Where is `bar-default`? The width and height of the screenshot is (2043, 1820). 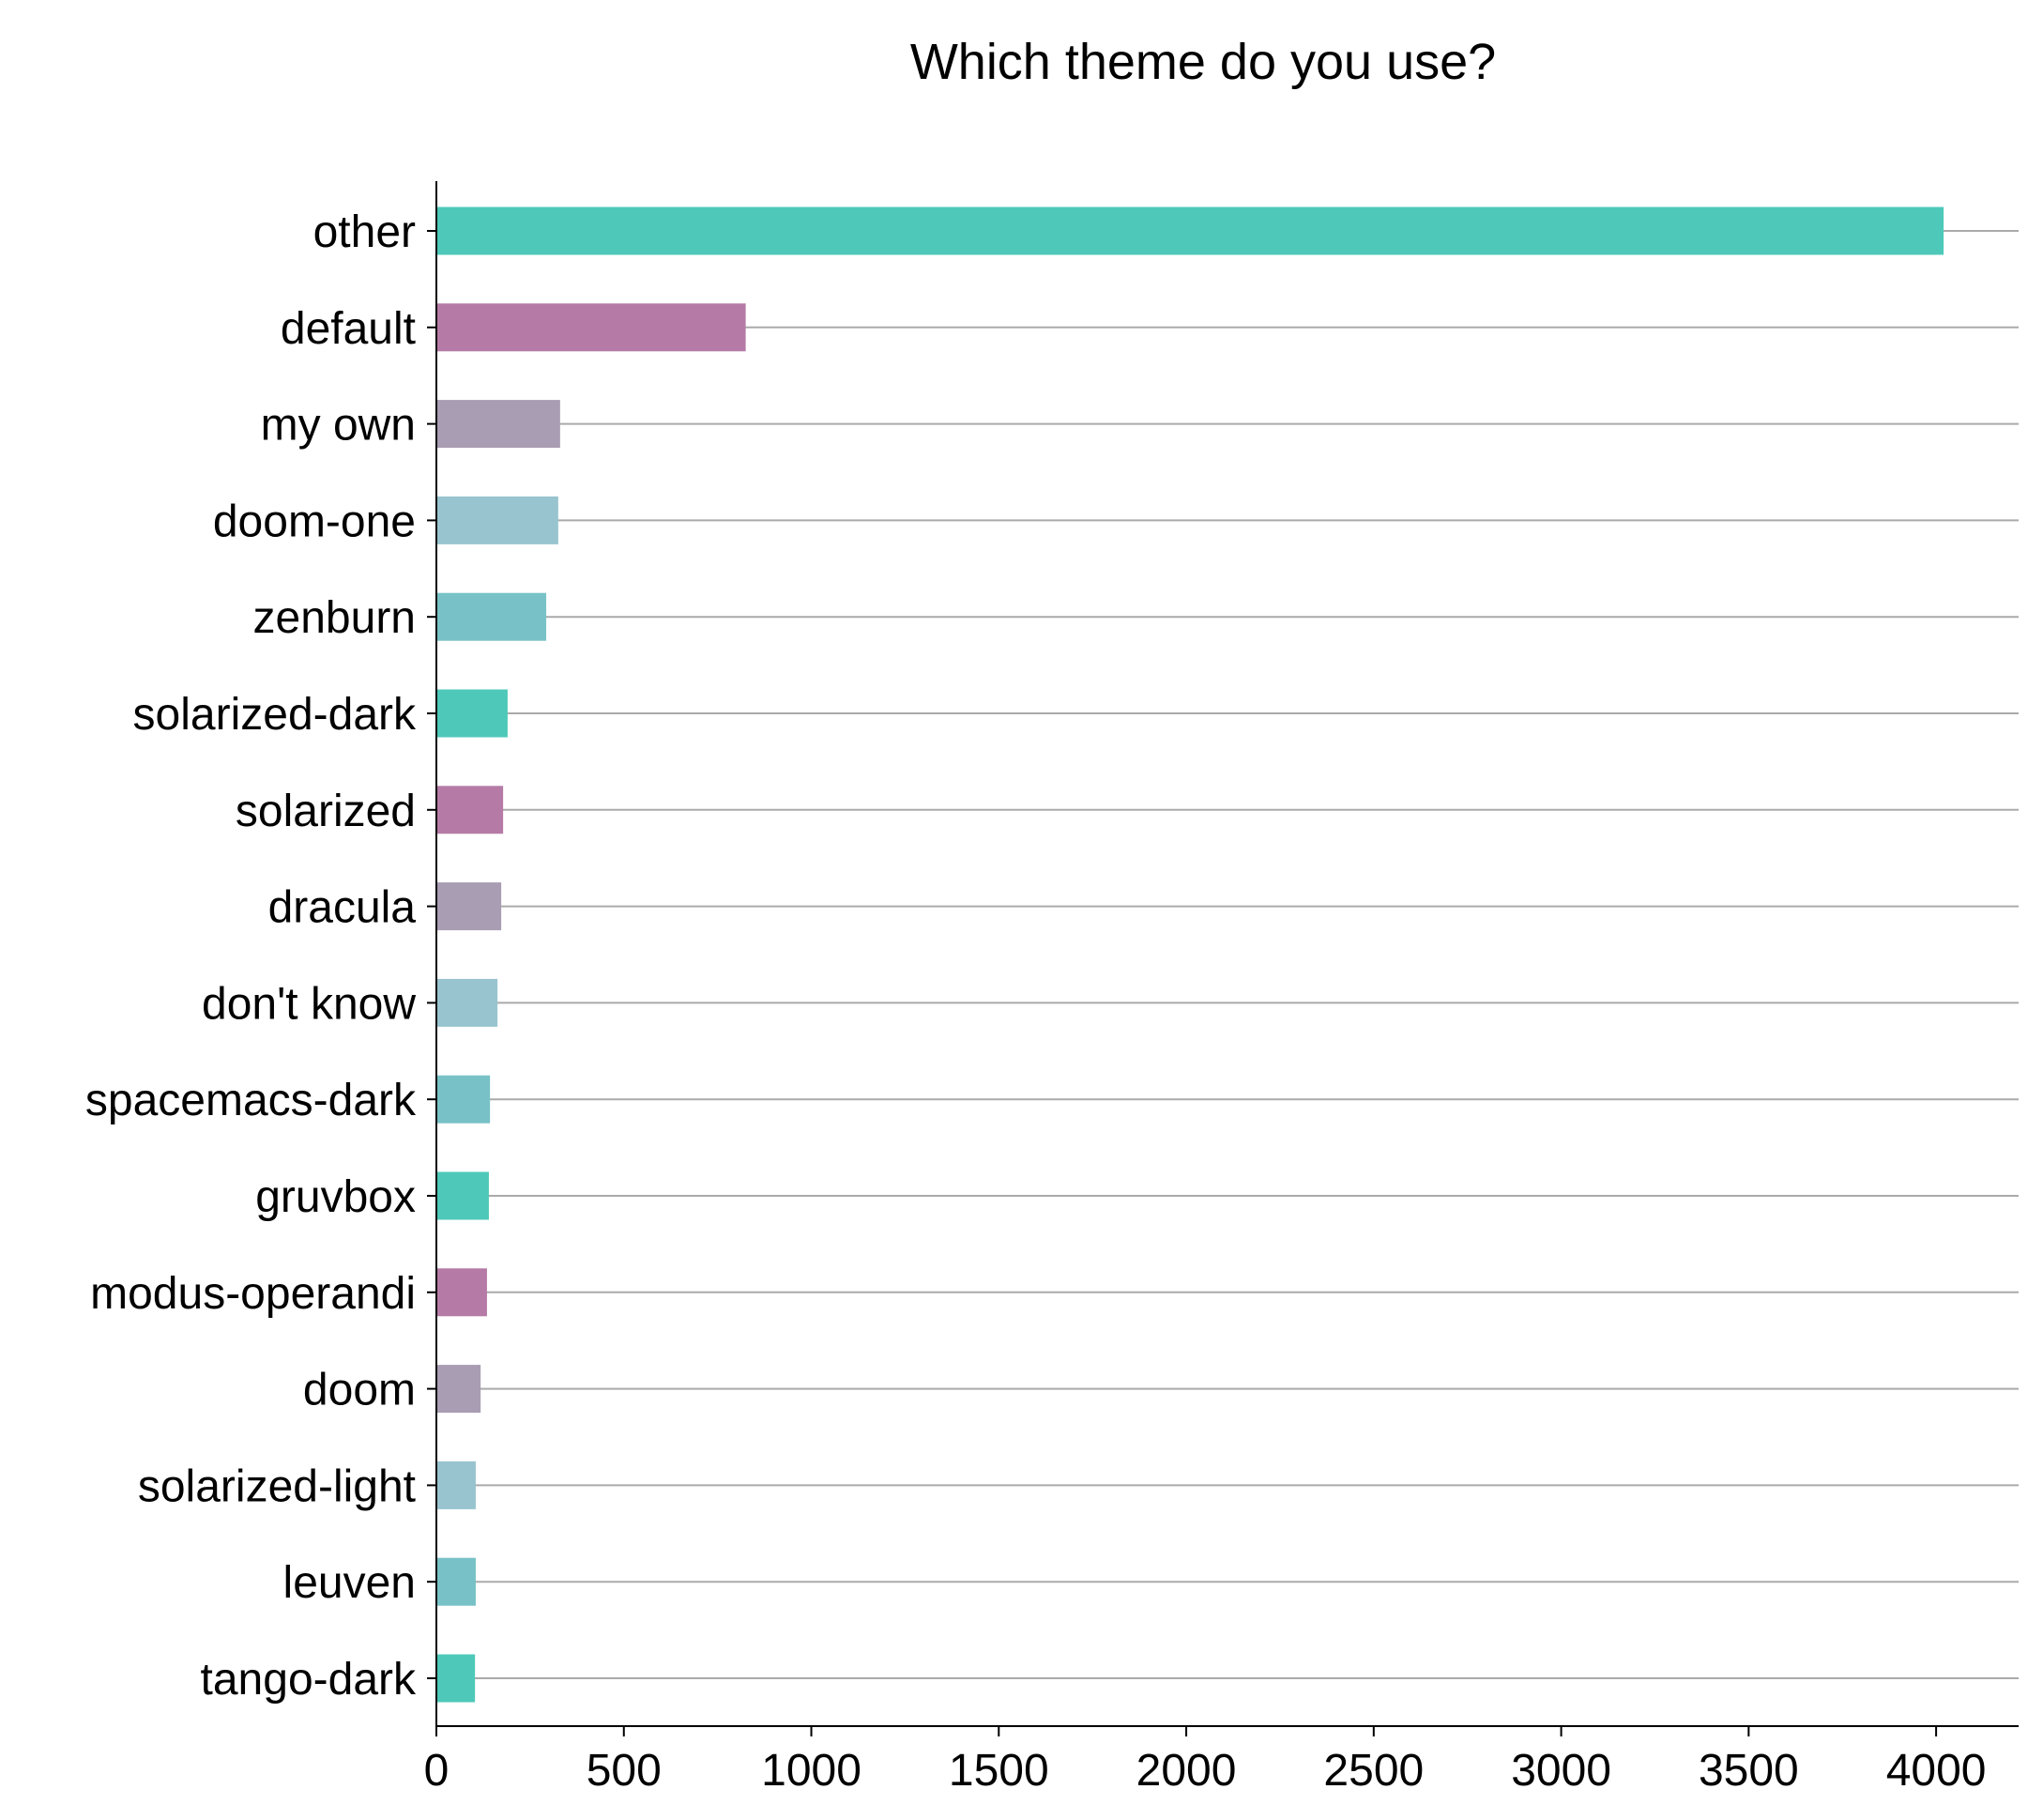 bar-default is located at coordinates (591, 327).